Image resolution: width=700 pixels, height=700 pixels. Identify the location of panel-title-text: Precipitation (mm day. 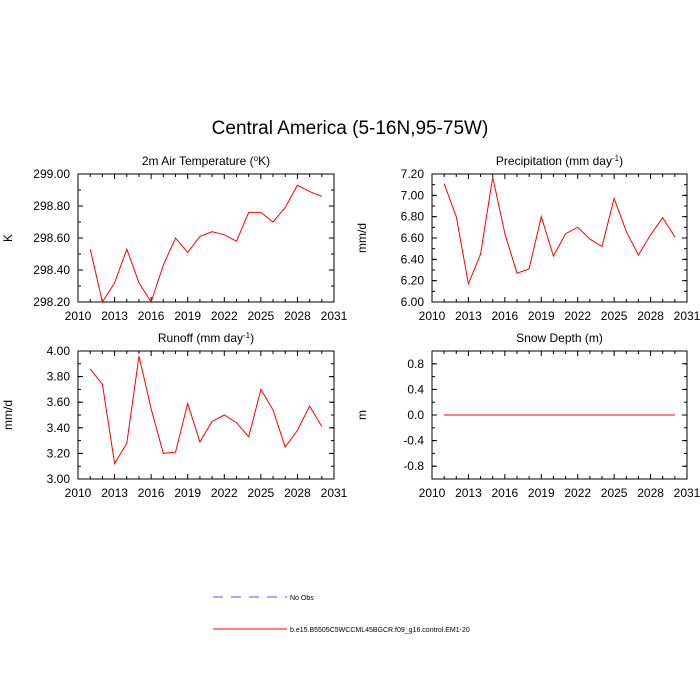
(554, 161).